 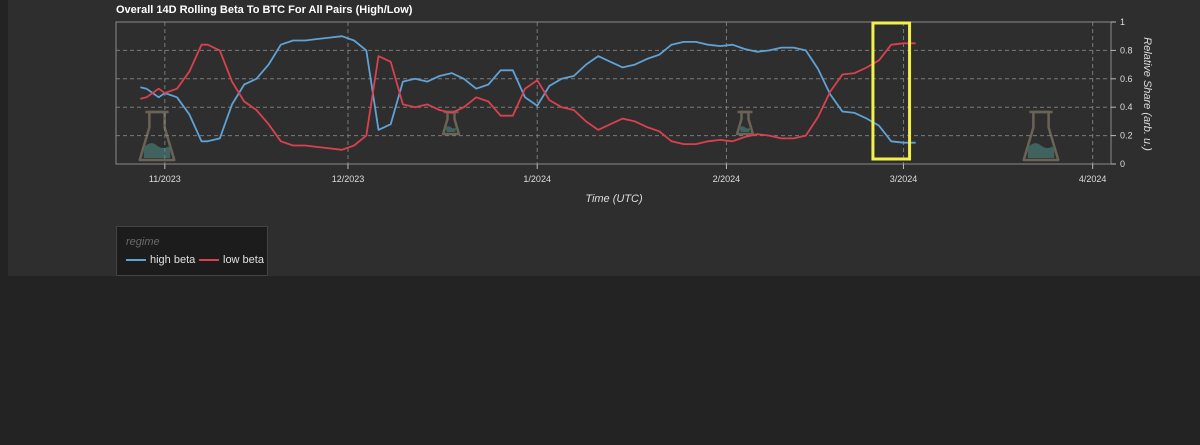 What do you see at coordinates (1126, 79) in the screenshot?
I see `y-tick-label-0-6: 0.6` at bounding box center [1126, 79].